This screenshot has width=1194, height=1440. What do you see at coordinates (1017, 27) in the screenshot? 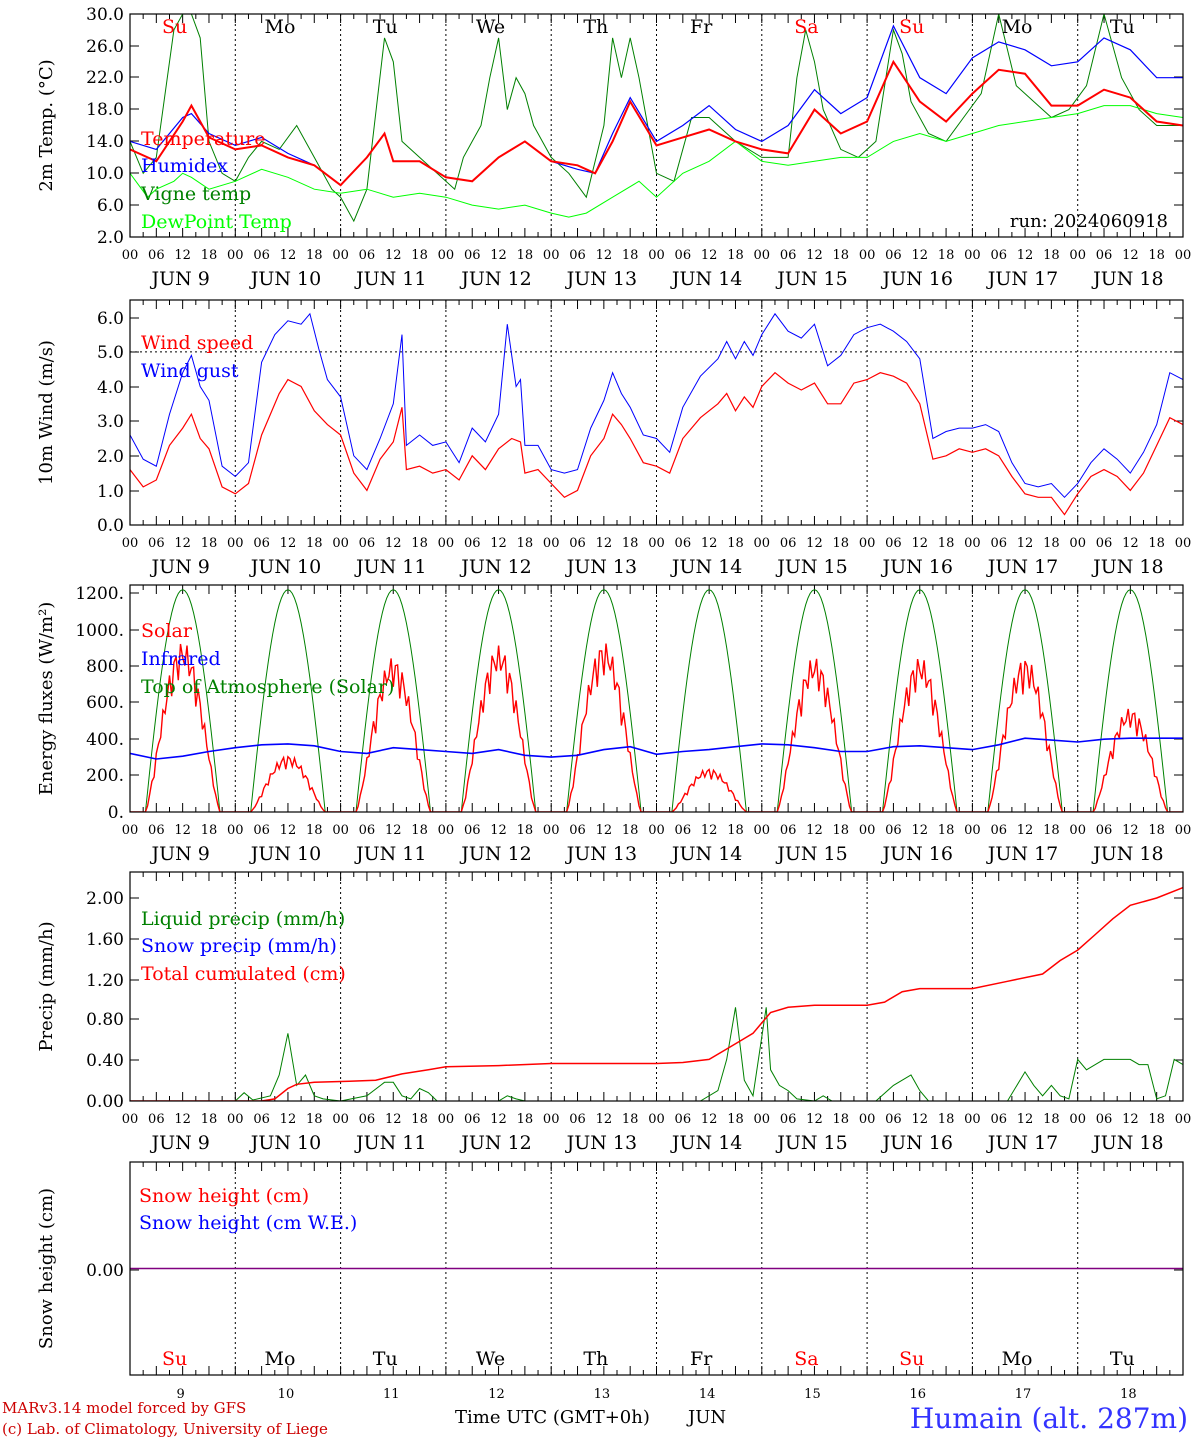
I see `weekday-label: Mo` at bounding box center [1017, 27].